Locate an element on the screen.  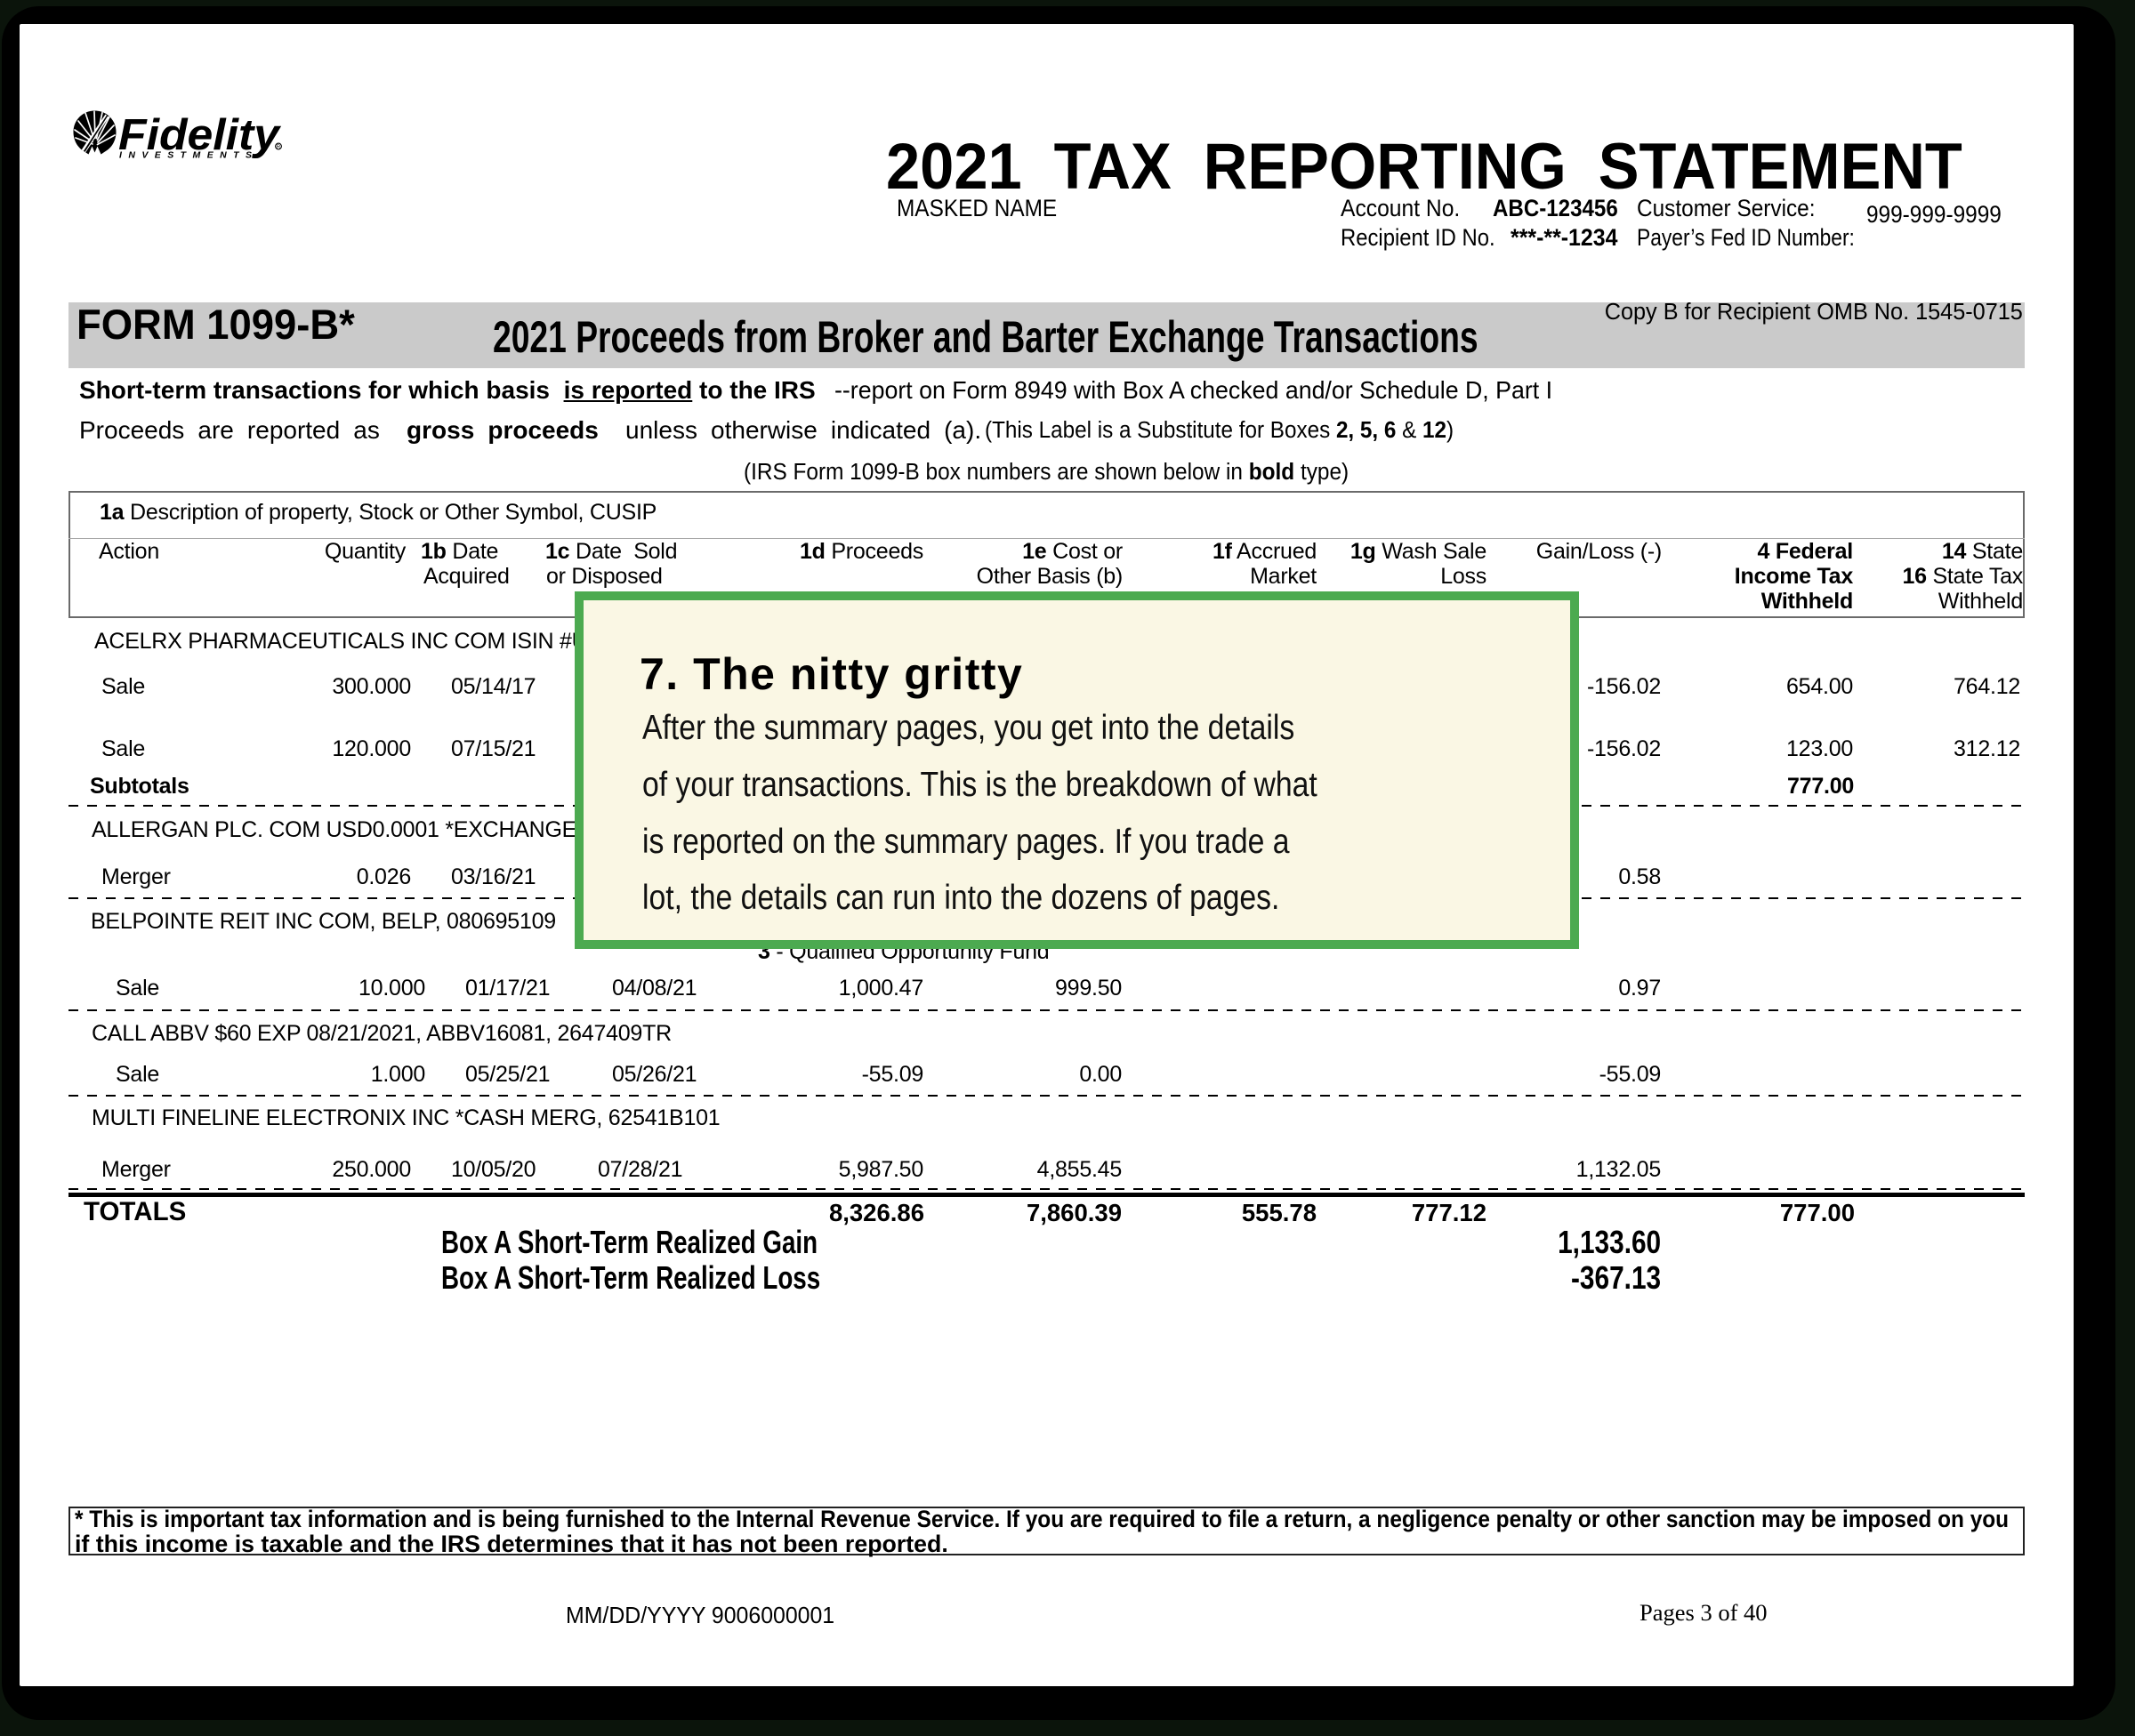
svg-text: Fidelity is located at coordinates (200, 134).